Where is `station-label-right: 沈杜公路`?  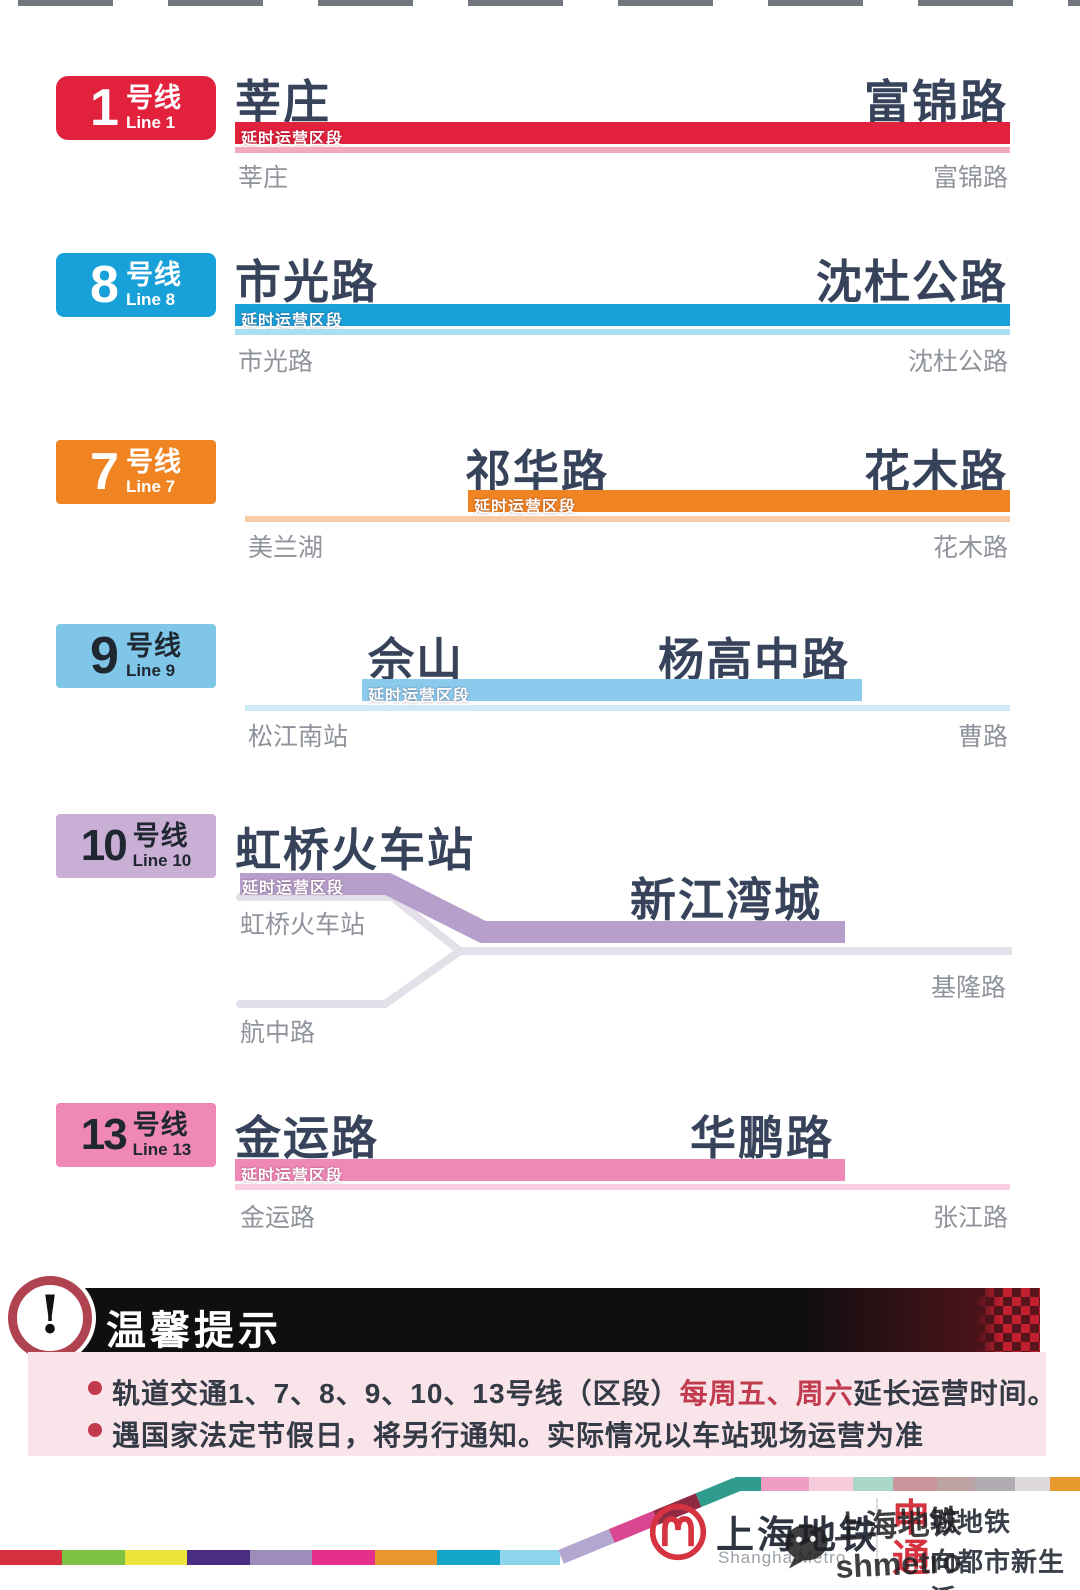
station-label-right: 沈杜公路 is located at coordinates (957, 362).